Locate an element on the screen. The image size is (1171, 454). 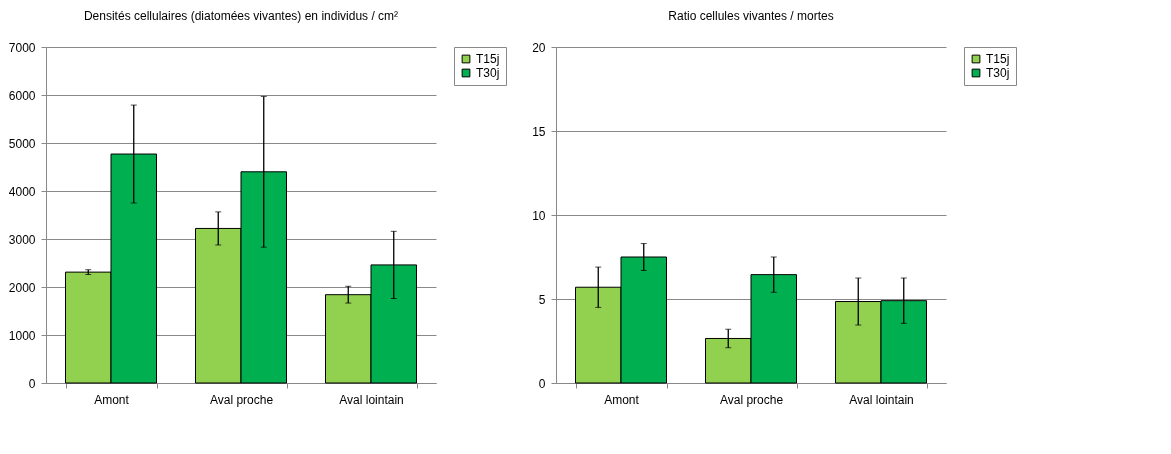
y-tick-label: 4000 is located at coordinates (22, 191).